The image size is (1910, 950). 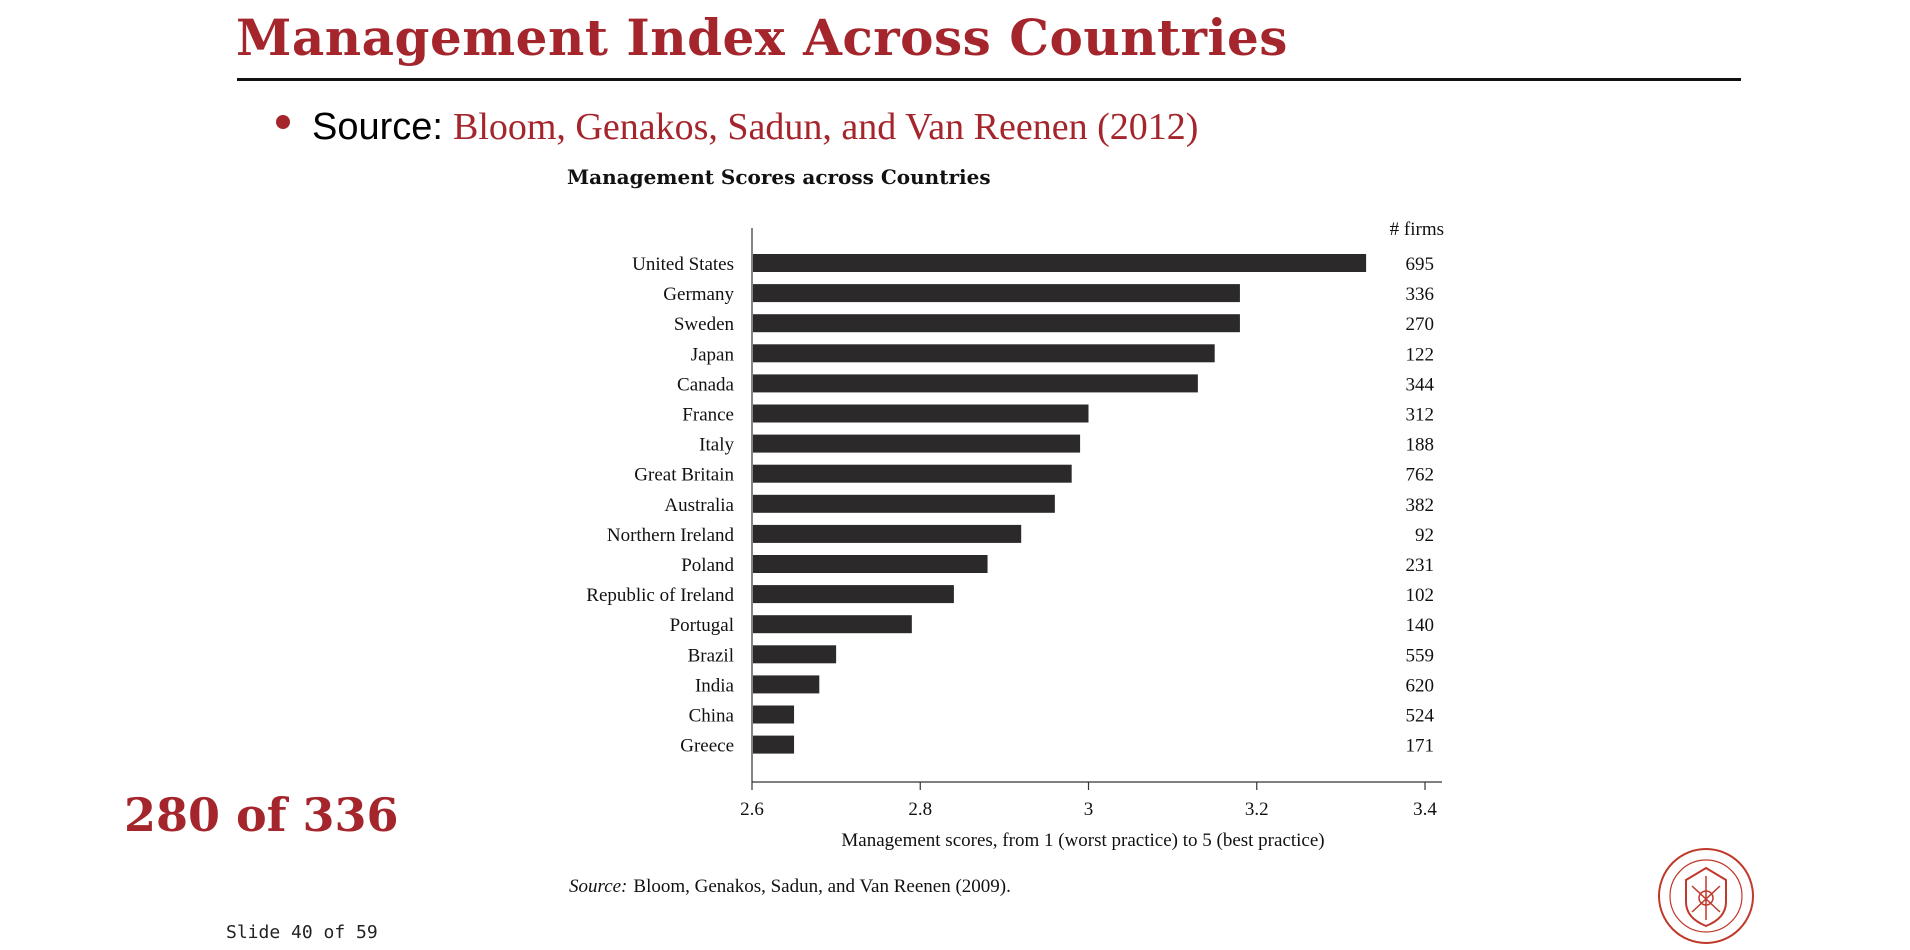 I want to click on firm-count-great-britain: 762, so click(x=1420, y=475).